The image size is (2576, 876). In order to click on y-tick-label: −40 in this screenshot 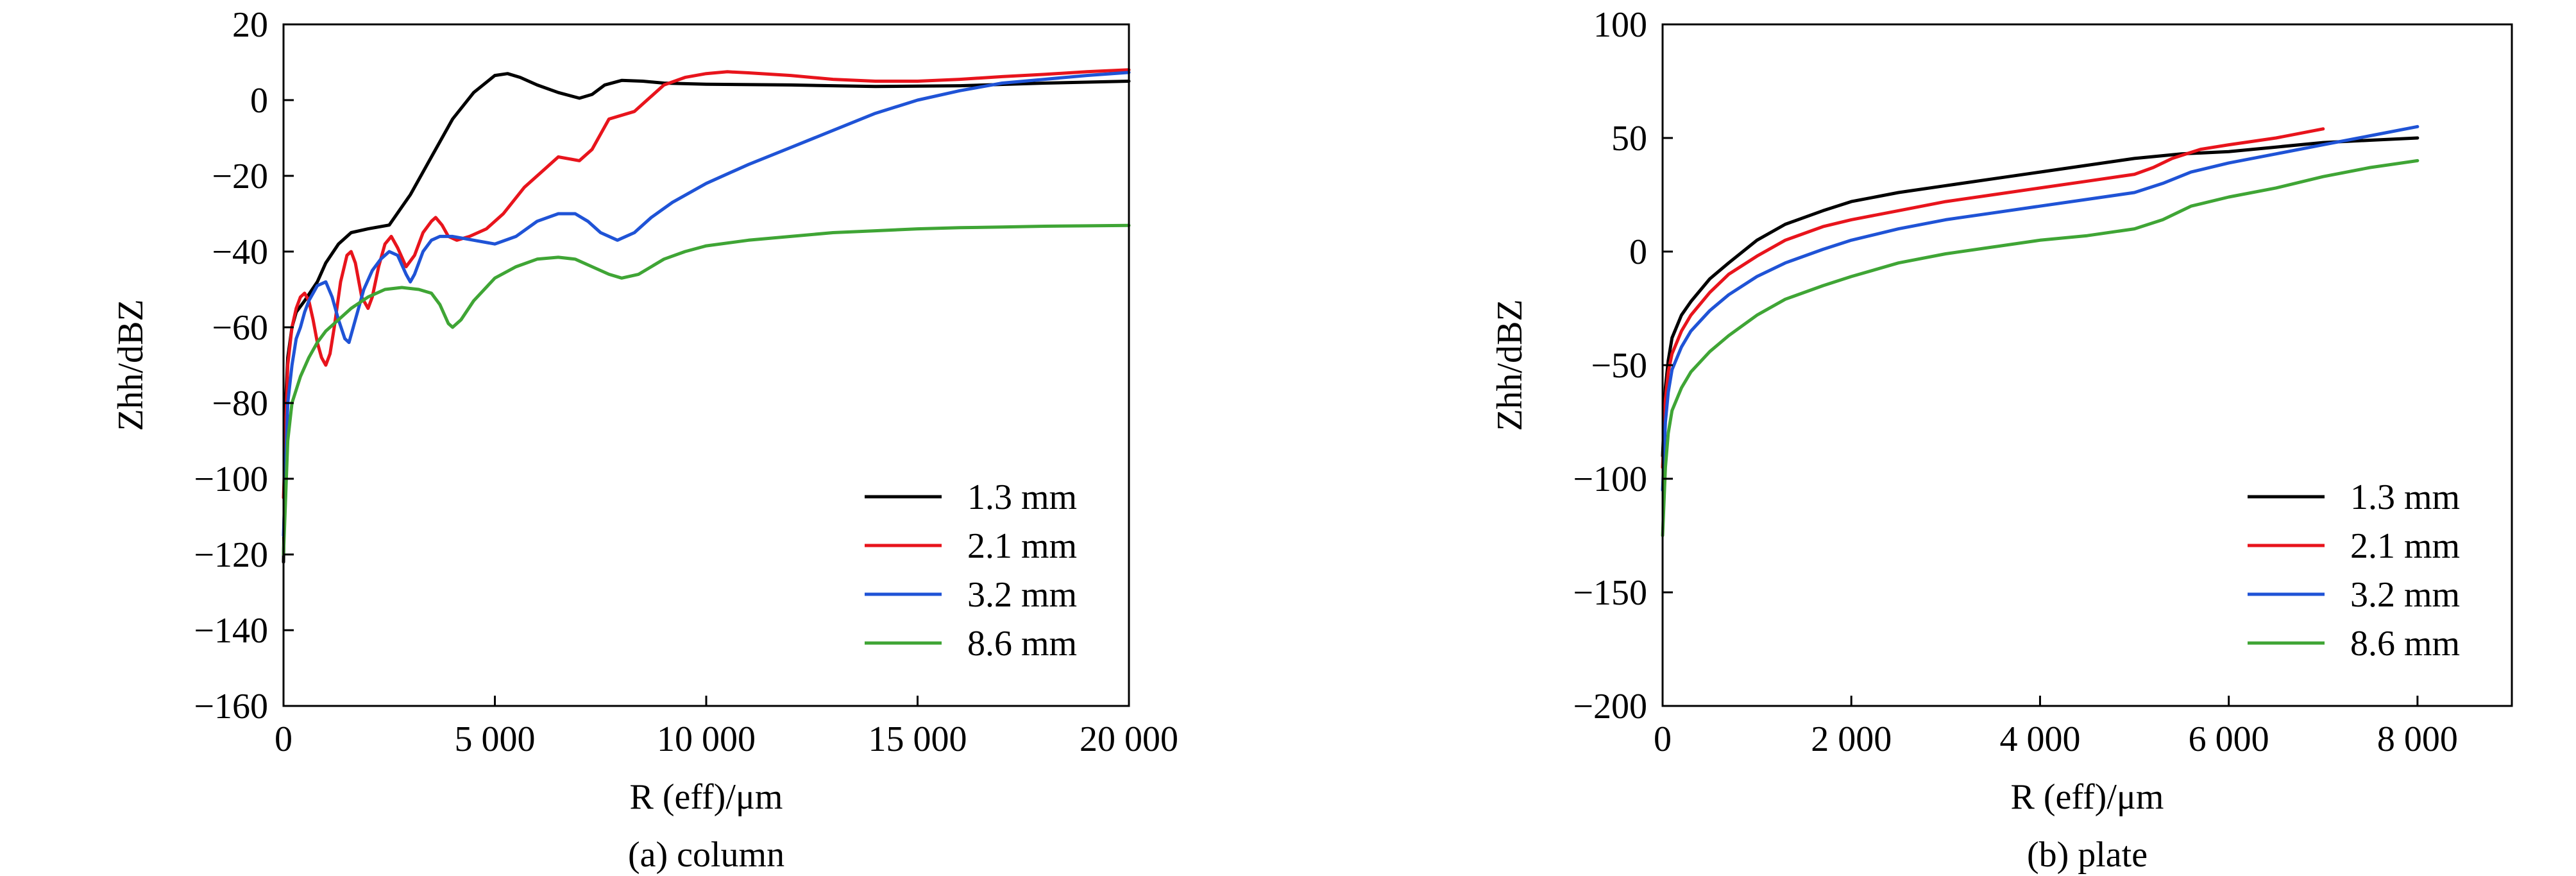, I will do `click(240, 252)`.